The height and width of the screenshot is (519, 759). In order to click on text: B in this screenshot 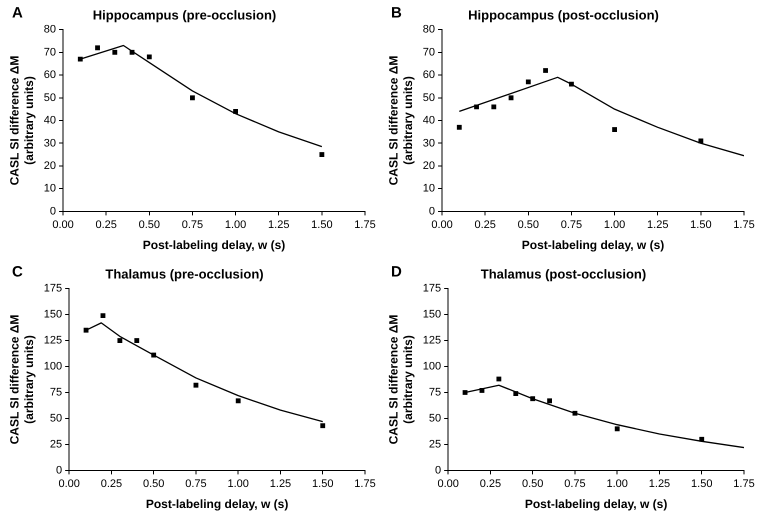, I will do `click(396, 13)`.